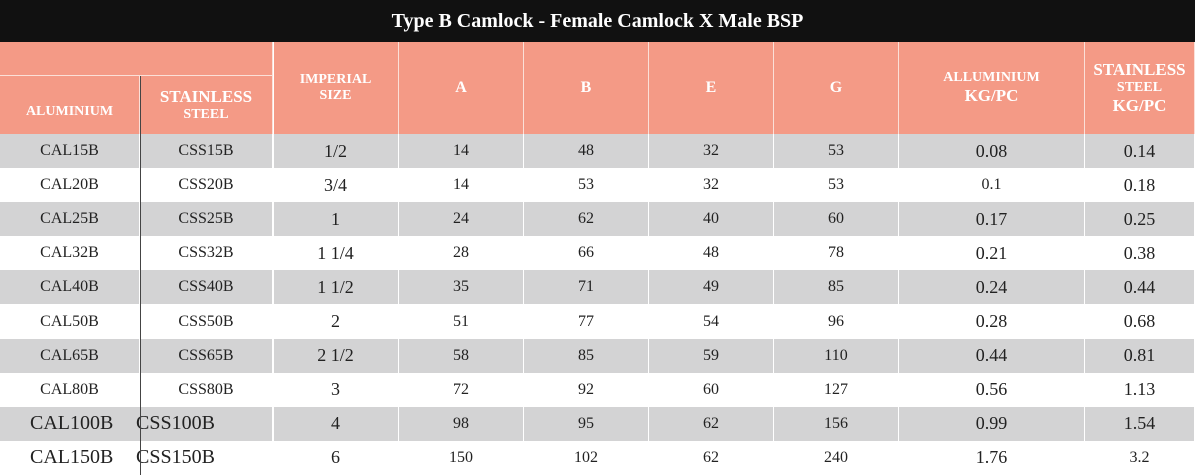 This screenshot has height=475, width=1195. I want to click on cell-ss_kg: 0.25, so click(1140, 219).